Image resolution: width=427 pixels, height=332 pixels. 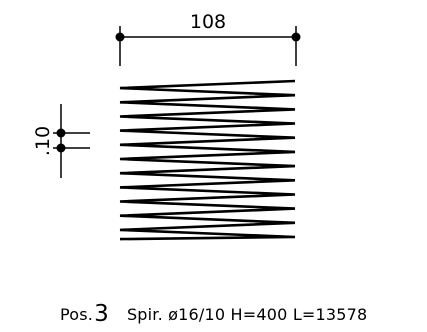 What do you see at coordinates (208, 22) in the screenshot?
I see `width-dimension-label: 108` at bounding box center [208, 22].